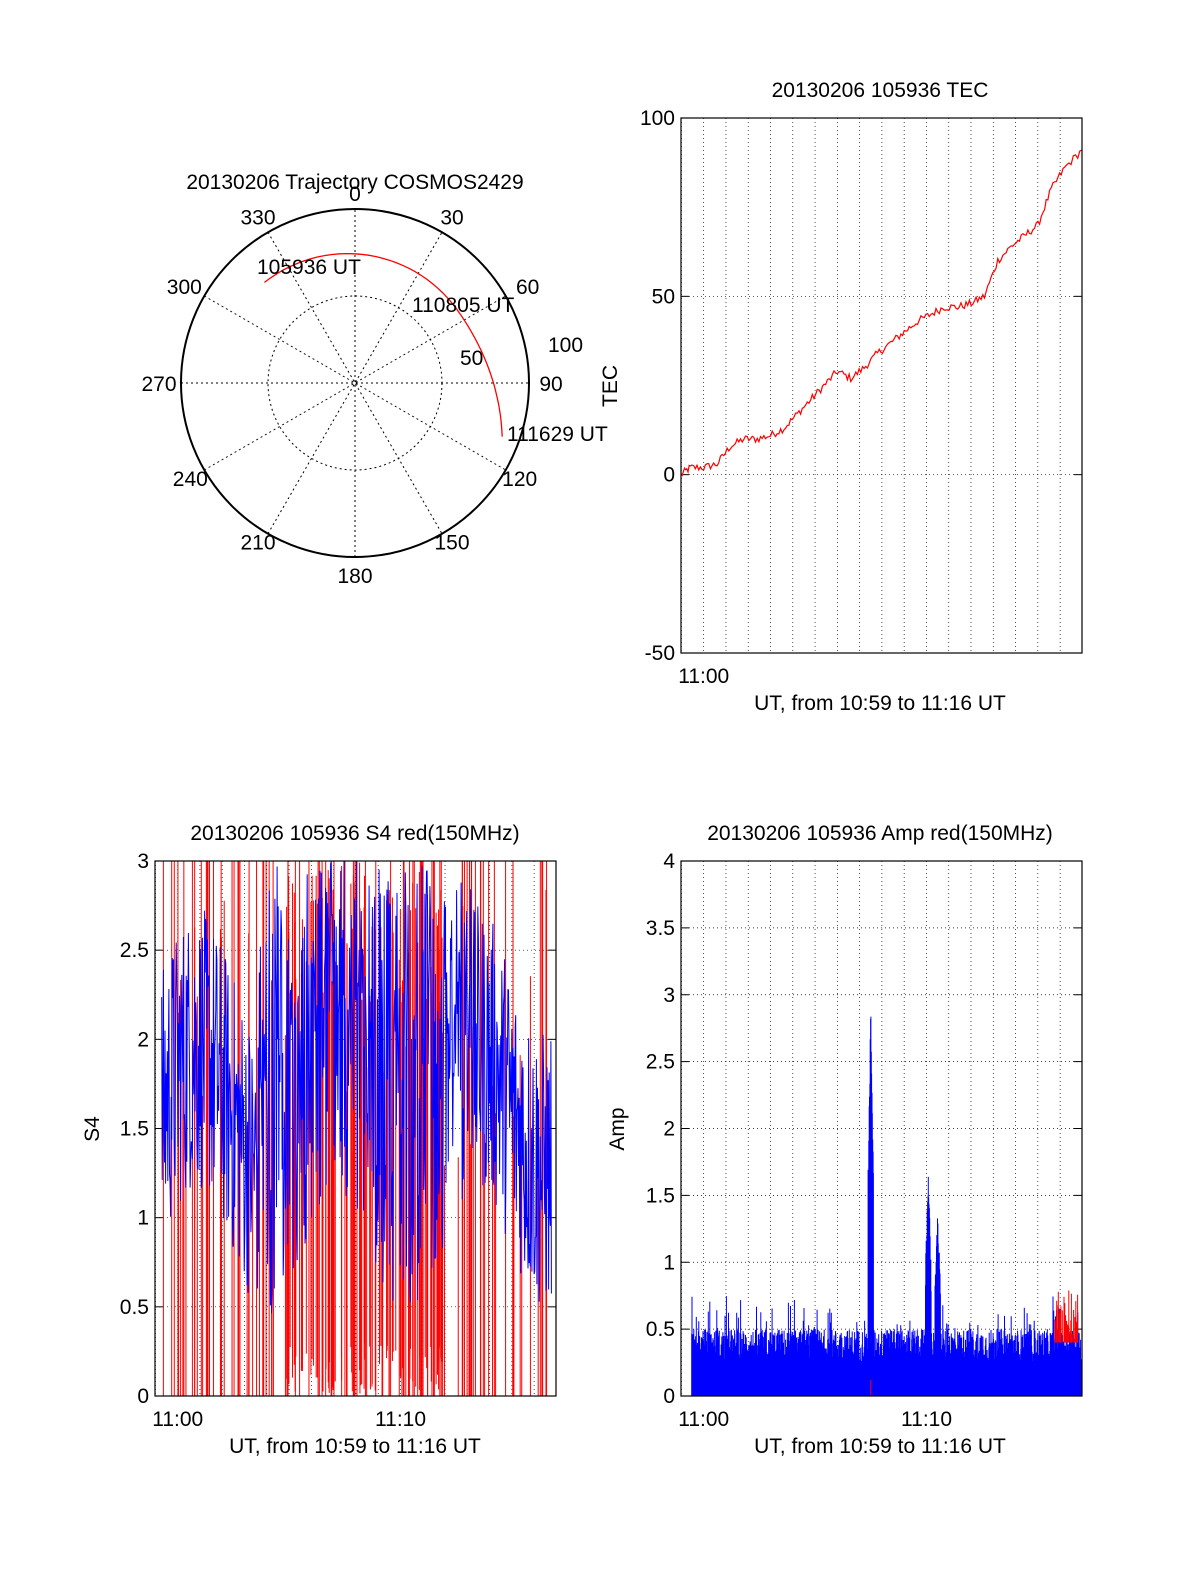 This screenshot has height=1575, width=1200. I want to click on polar-angle-label: 270, so click(158, 384).